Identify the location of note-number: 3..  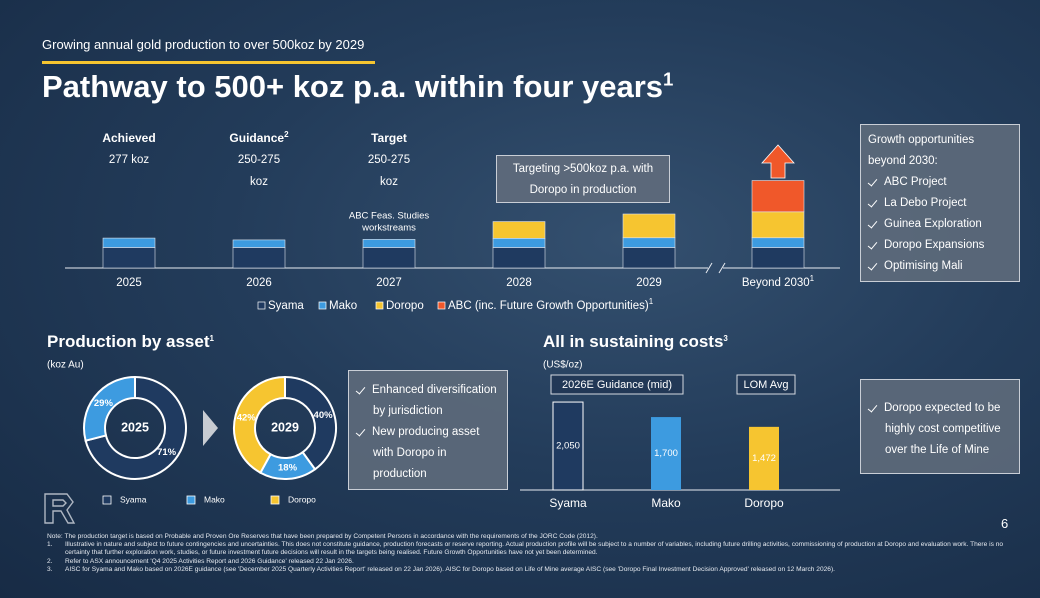
(50, 569).